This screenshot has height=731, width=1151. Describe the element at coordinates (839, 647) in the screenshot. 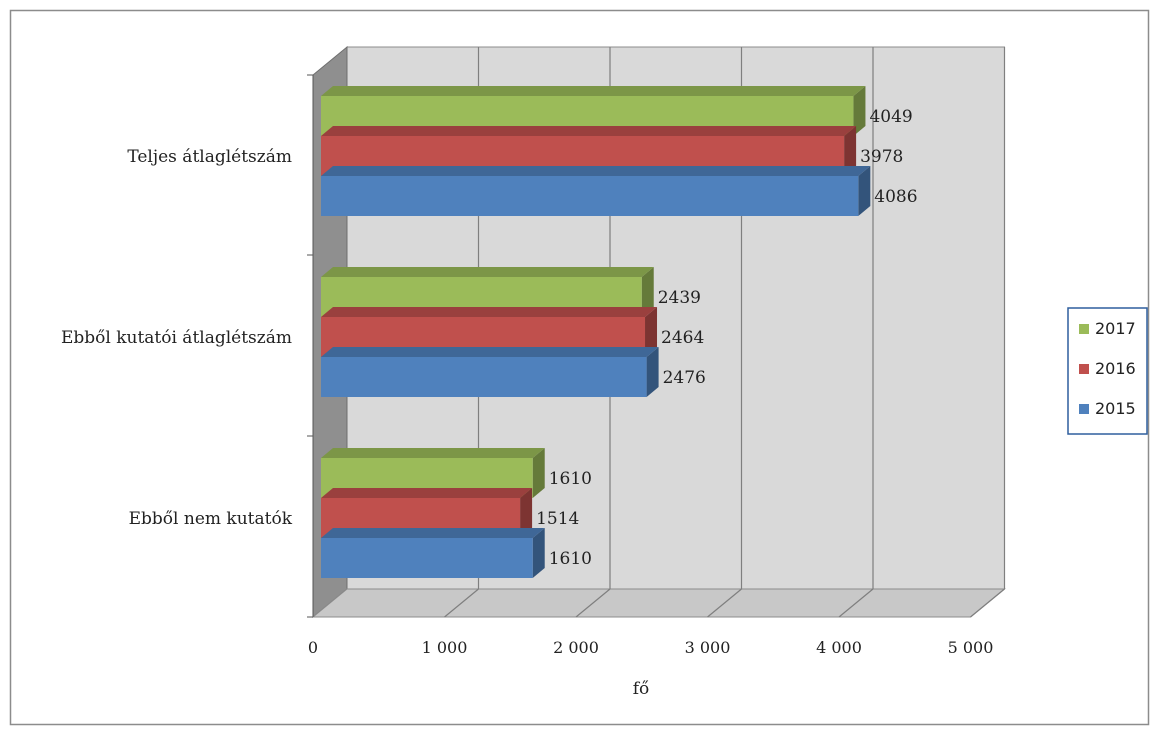

I see `x-tick-label: 4 000` at that location.